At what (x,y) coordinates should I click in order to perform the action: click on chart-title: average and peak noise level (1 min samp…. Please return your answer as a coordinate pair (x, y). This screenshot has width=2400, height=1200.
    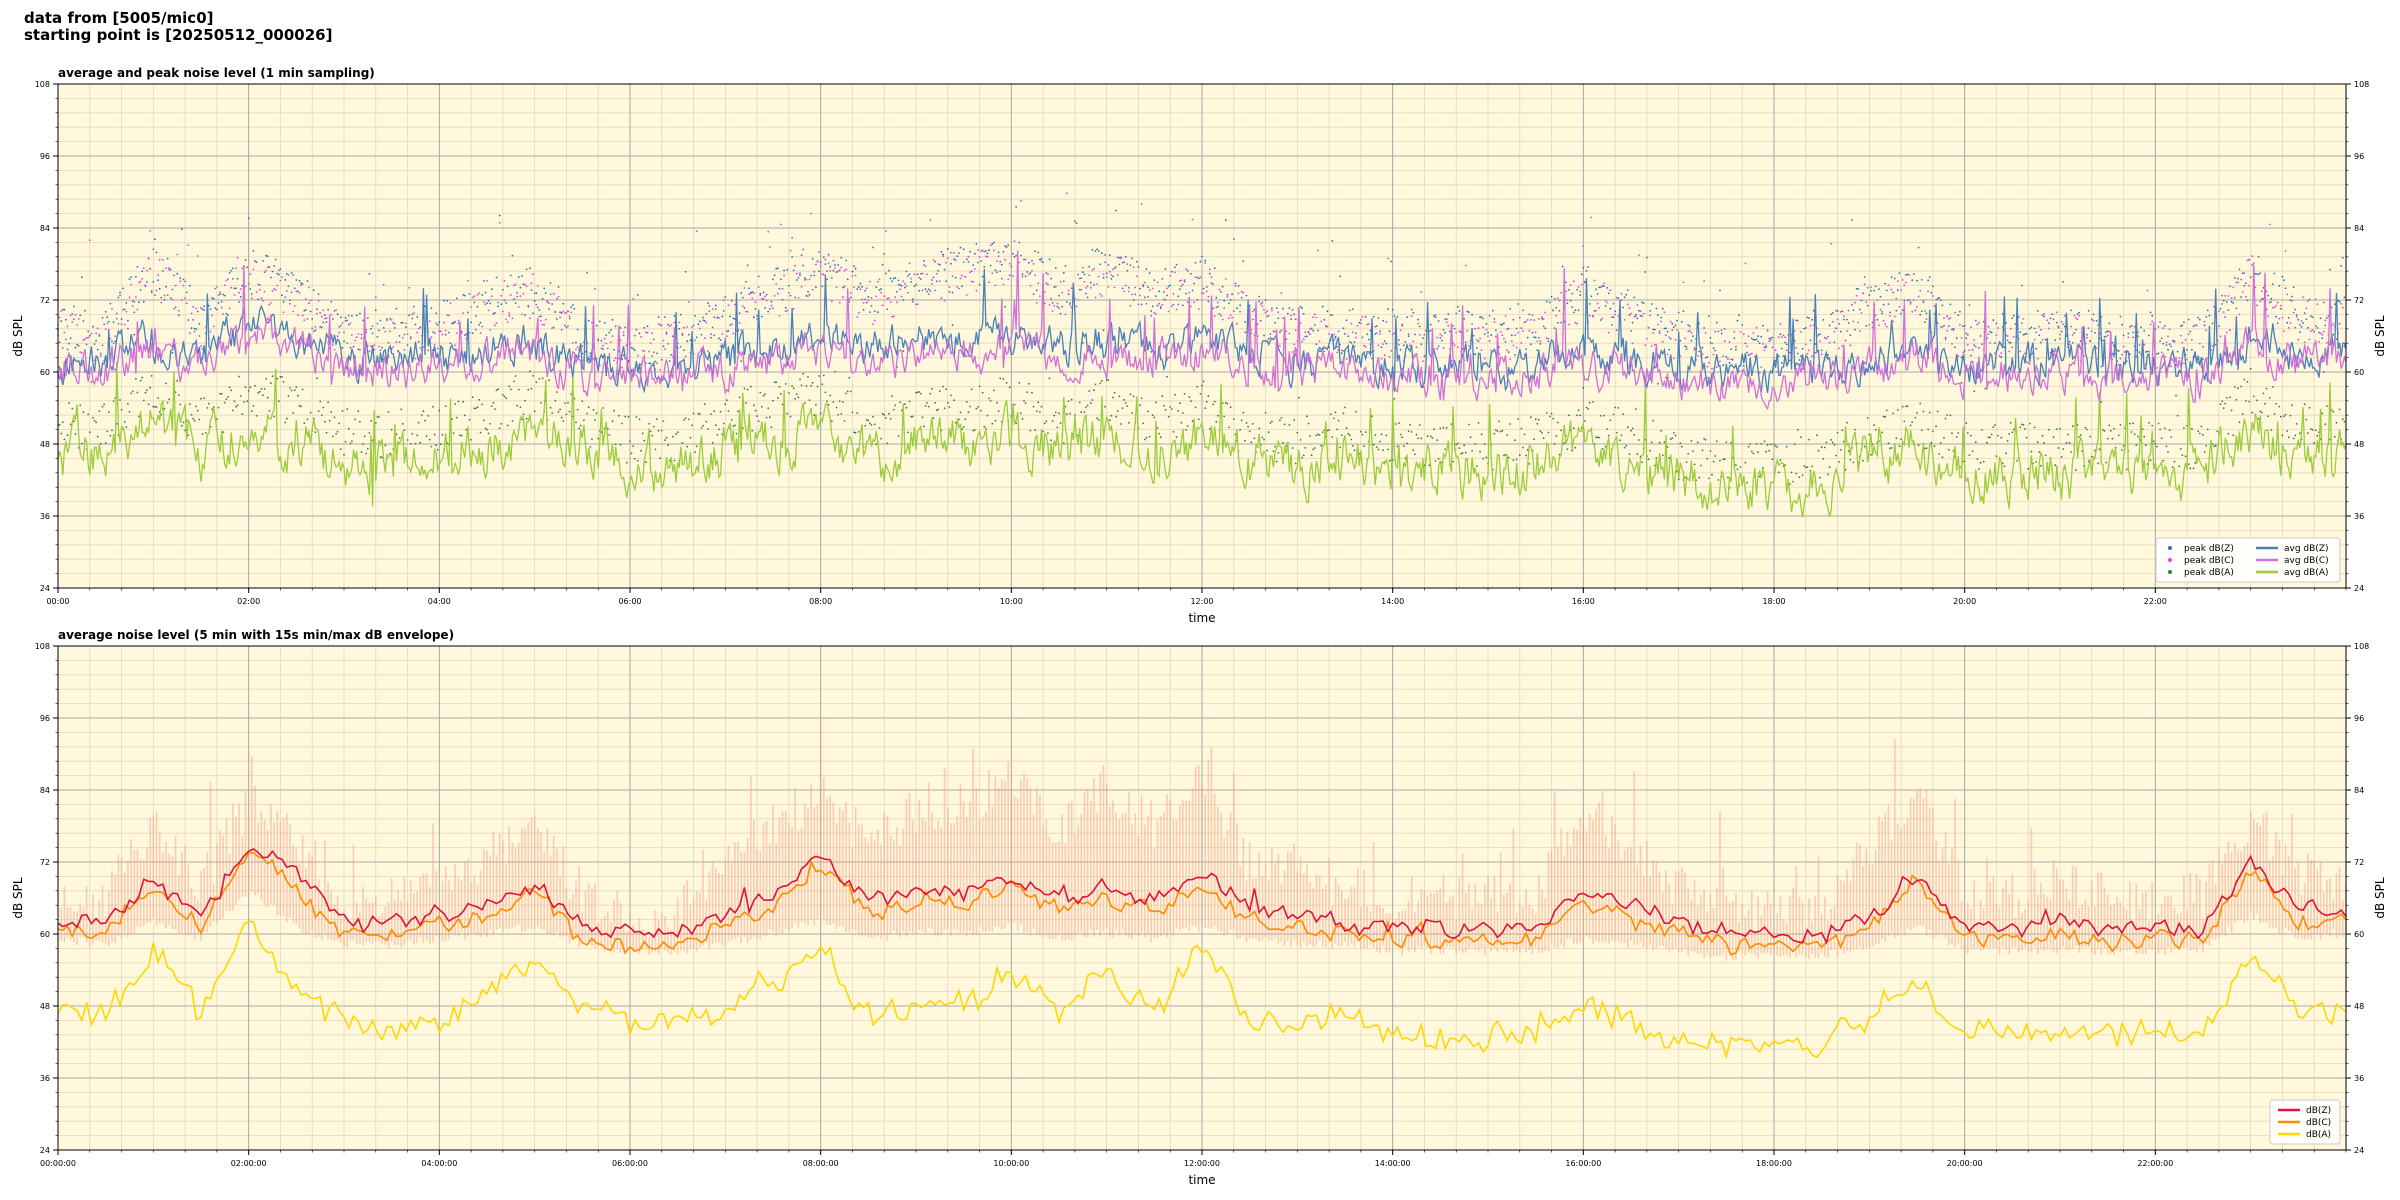
    Looking at the image, I should click on (216, 73).